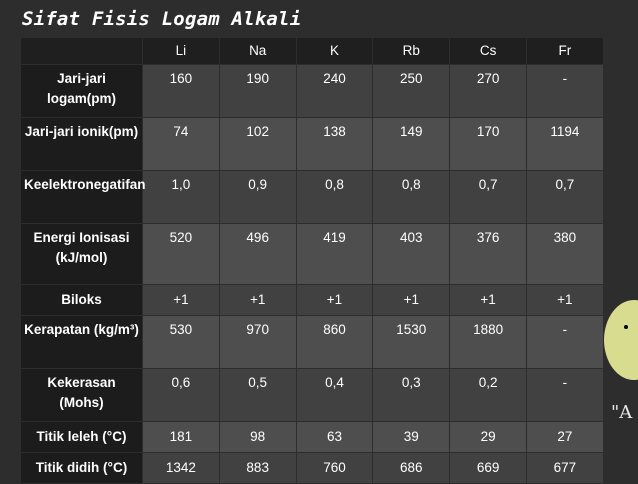 The height and width of the screenshot is (484, 638). Describe the element at coordinates (81, 342) in the screenshot. I see `row-label: Kerapatan (kg/m³)` at that location.